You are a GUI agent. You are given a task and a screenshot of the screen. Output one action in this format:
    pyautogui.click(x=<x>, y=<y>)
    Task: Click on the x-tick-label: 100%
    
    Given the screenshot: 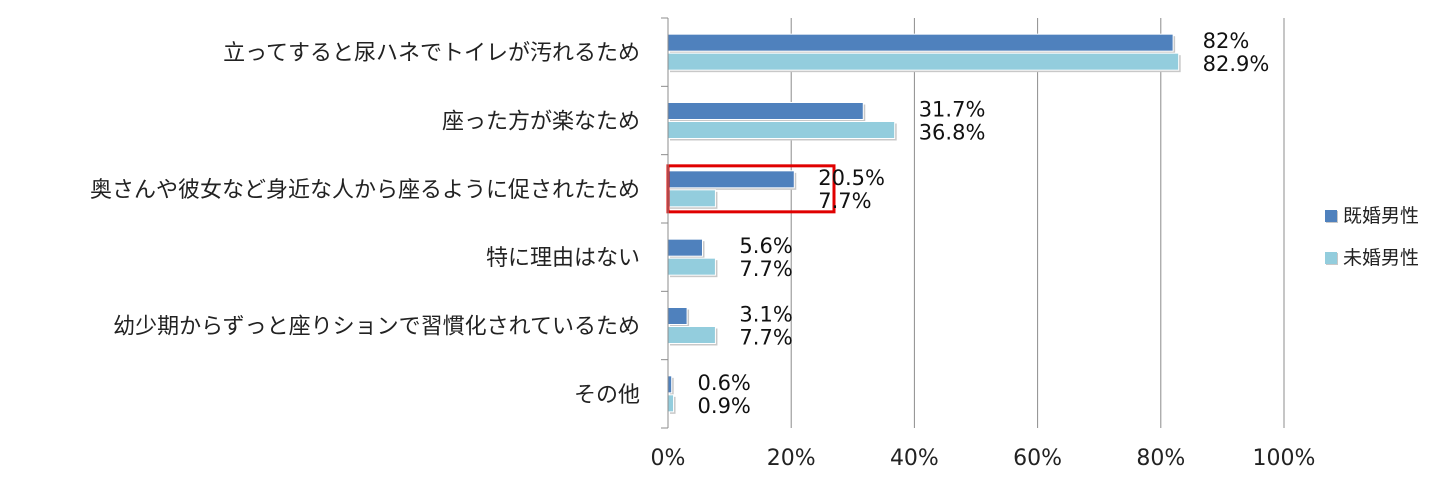 What is the action you would take?
    pyautogui.click(x=1284, y=458)
    